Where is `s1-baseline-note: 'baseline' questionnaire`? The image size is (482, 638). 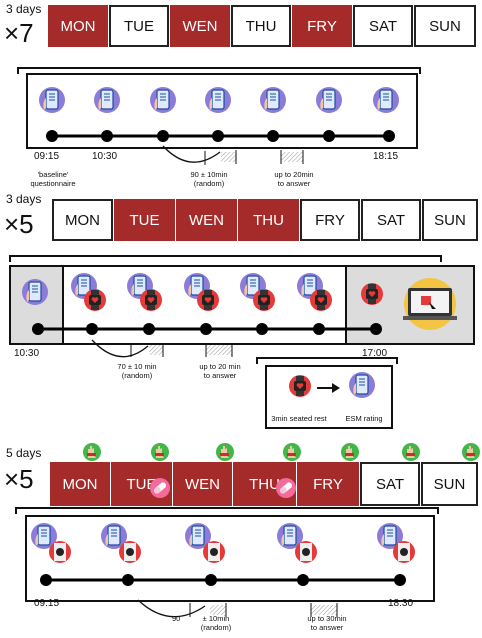 s1-baseline-note: 'baseline' questionnaire is located at coordinates (53, 179).